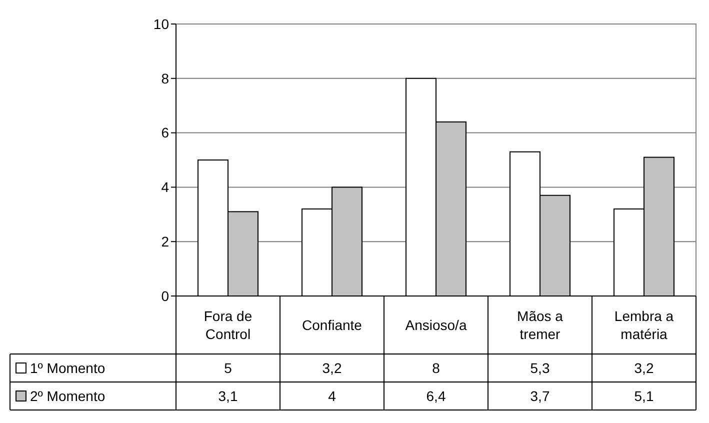 Image resolution: width=709 pixels, height=423 pixels. I want to click on data-label: 3,1, so click(228, 396).